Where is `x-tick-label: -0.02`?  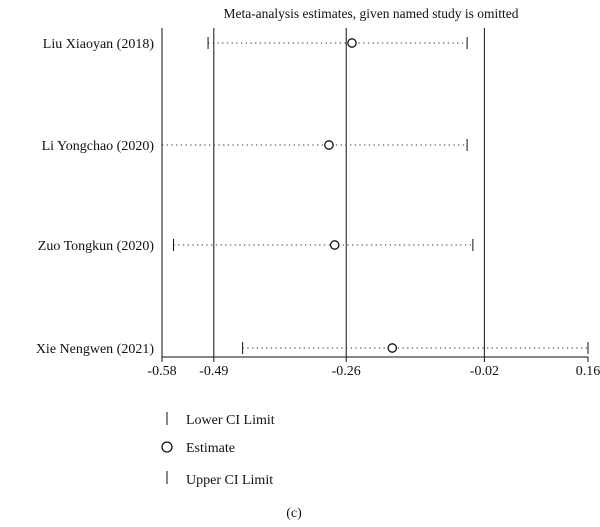
x-tick-label: -0.02 is located at coordinates (484, 371).